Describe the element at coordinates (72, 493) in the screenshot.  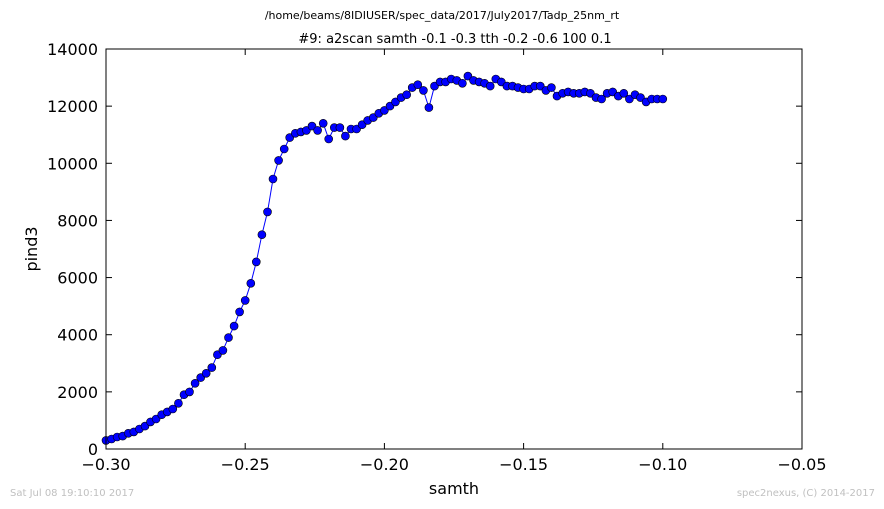
I see `footer-timestamp: Sat Jul 08 19:10:10 2017` at that location.